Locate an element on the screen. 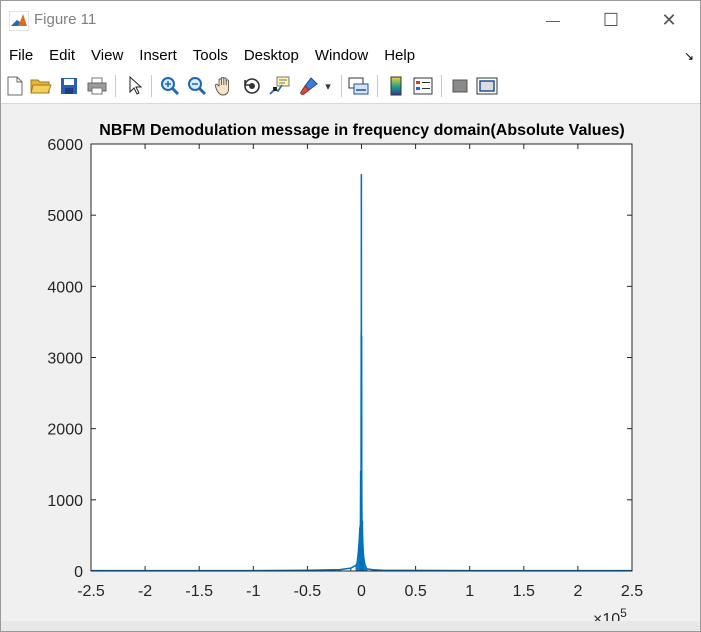 Image resolution: width=701 pixels, height=632 pixels. show-plot-tools-icon is located at coordinates (487, 86).